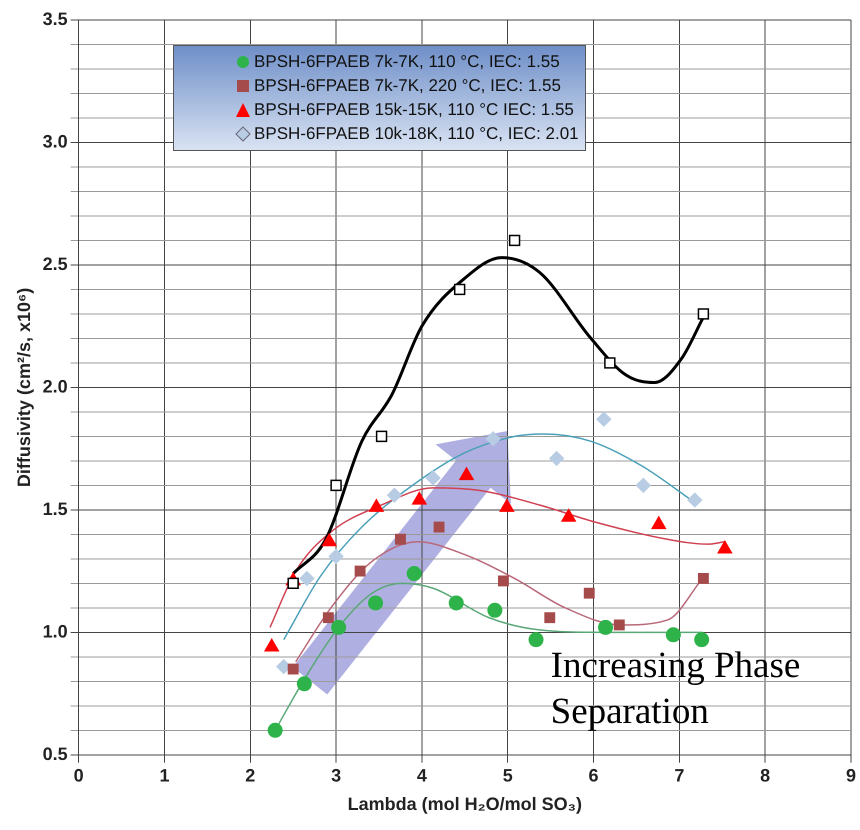 The image size is (860, 830). What do you see at coordinates (79, 776) in the screenshot?
I see `x-tick-label: 0` at bounding box center [79, 776].